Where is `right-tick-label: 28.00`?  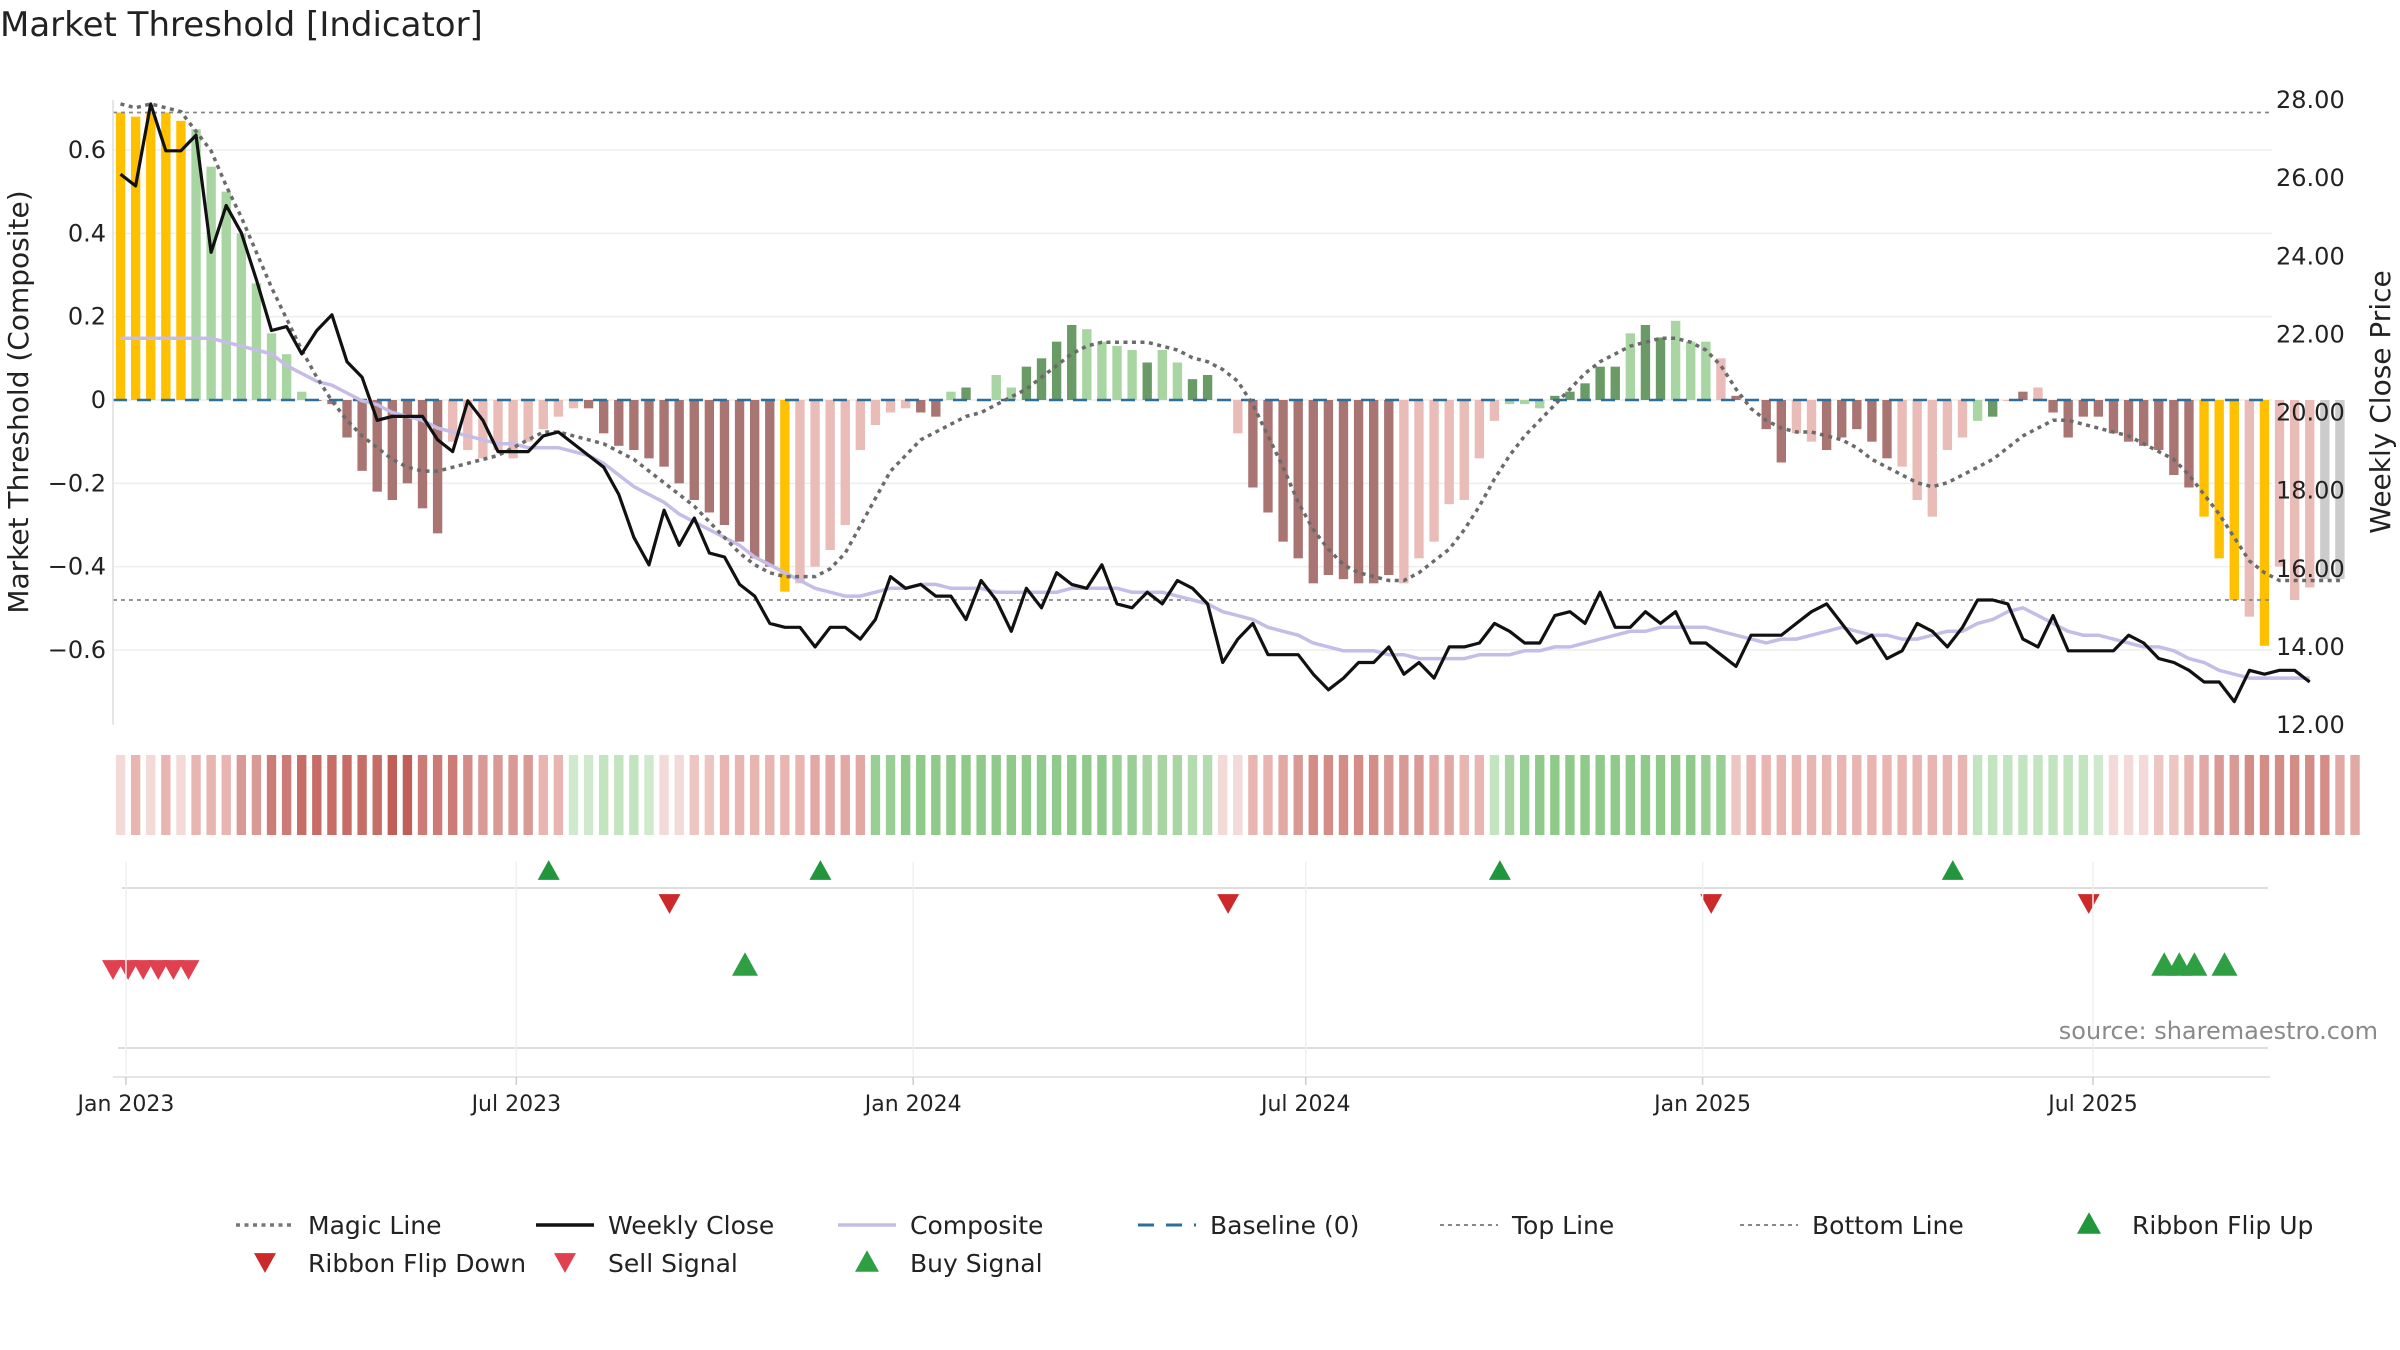
right-tick-label: 28.00 is located at coordinates (2310, 100).